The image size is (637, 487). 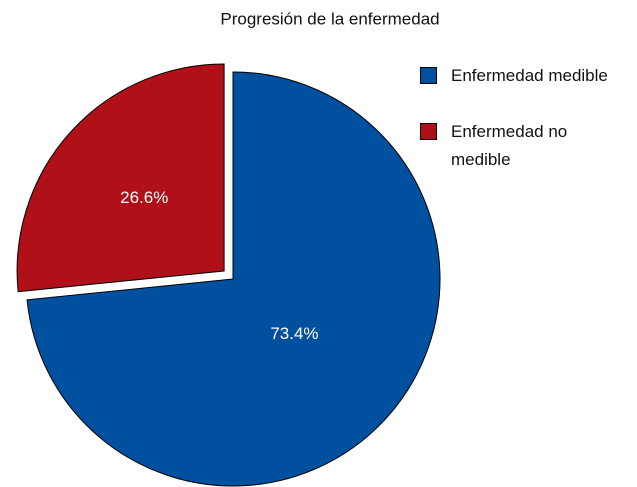 I want to click on legend-item: Enfermedad no medible, so click(x=525, y=147).